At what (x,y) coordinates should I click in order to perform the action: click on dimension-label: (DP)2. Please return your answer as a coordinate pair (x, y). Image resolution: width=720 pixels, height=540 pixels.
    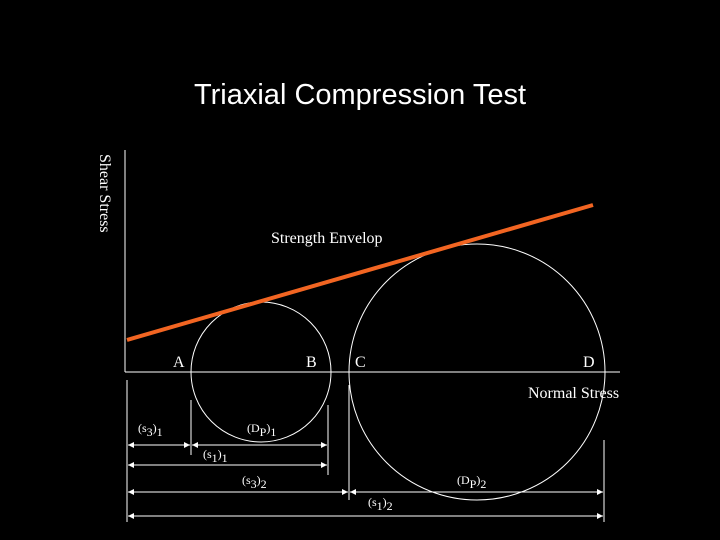
    Looking at the image, I should click on (471, 482).